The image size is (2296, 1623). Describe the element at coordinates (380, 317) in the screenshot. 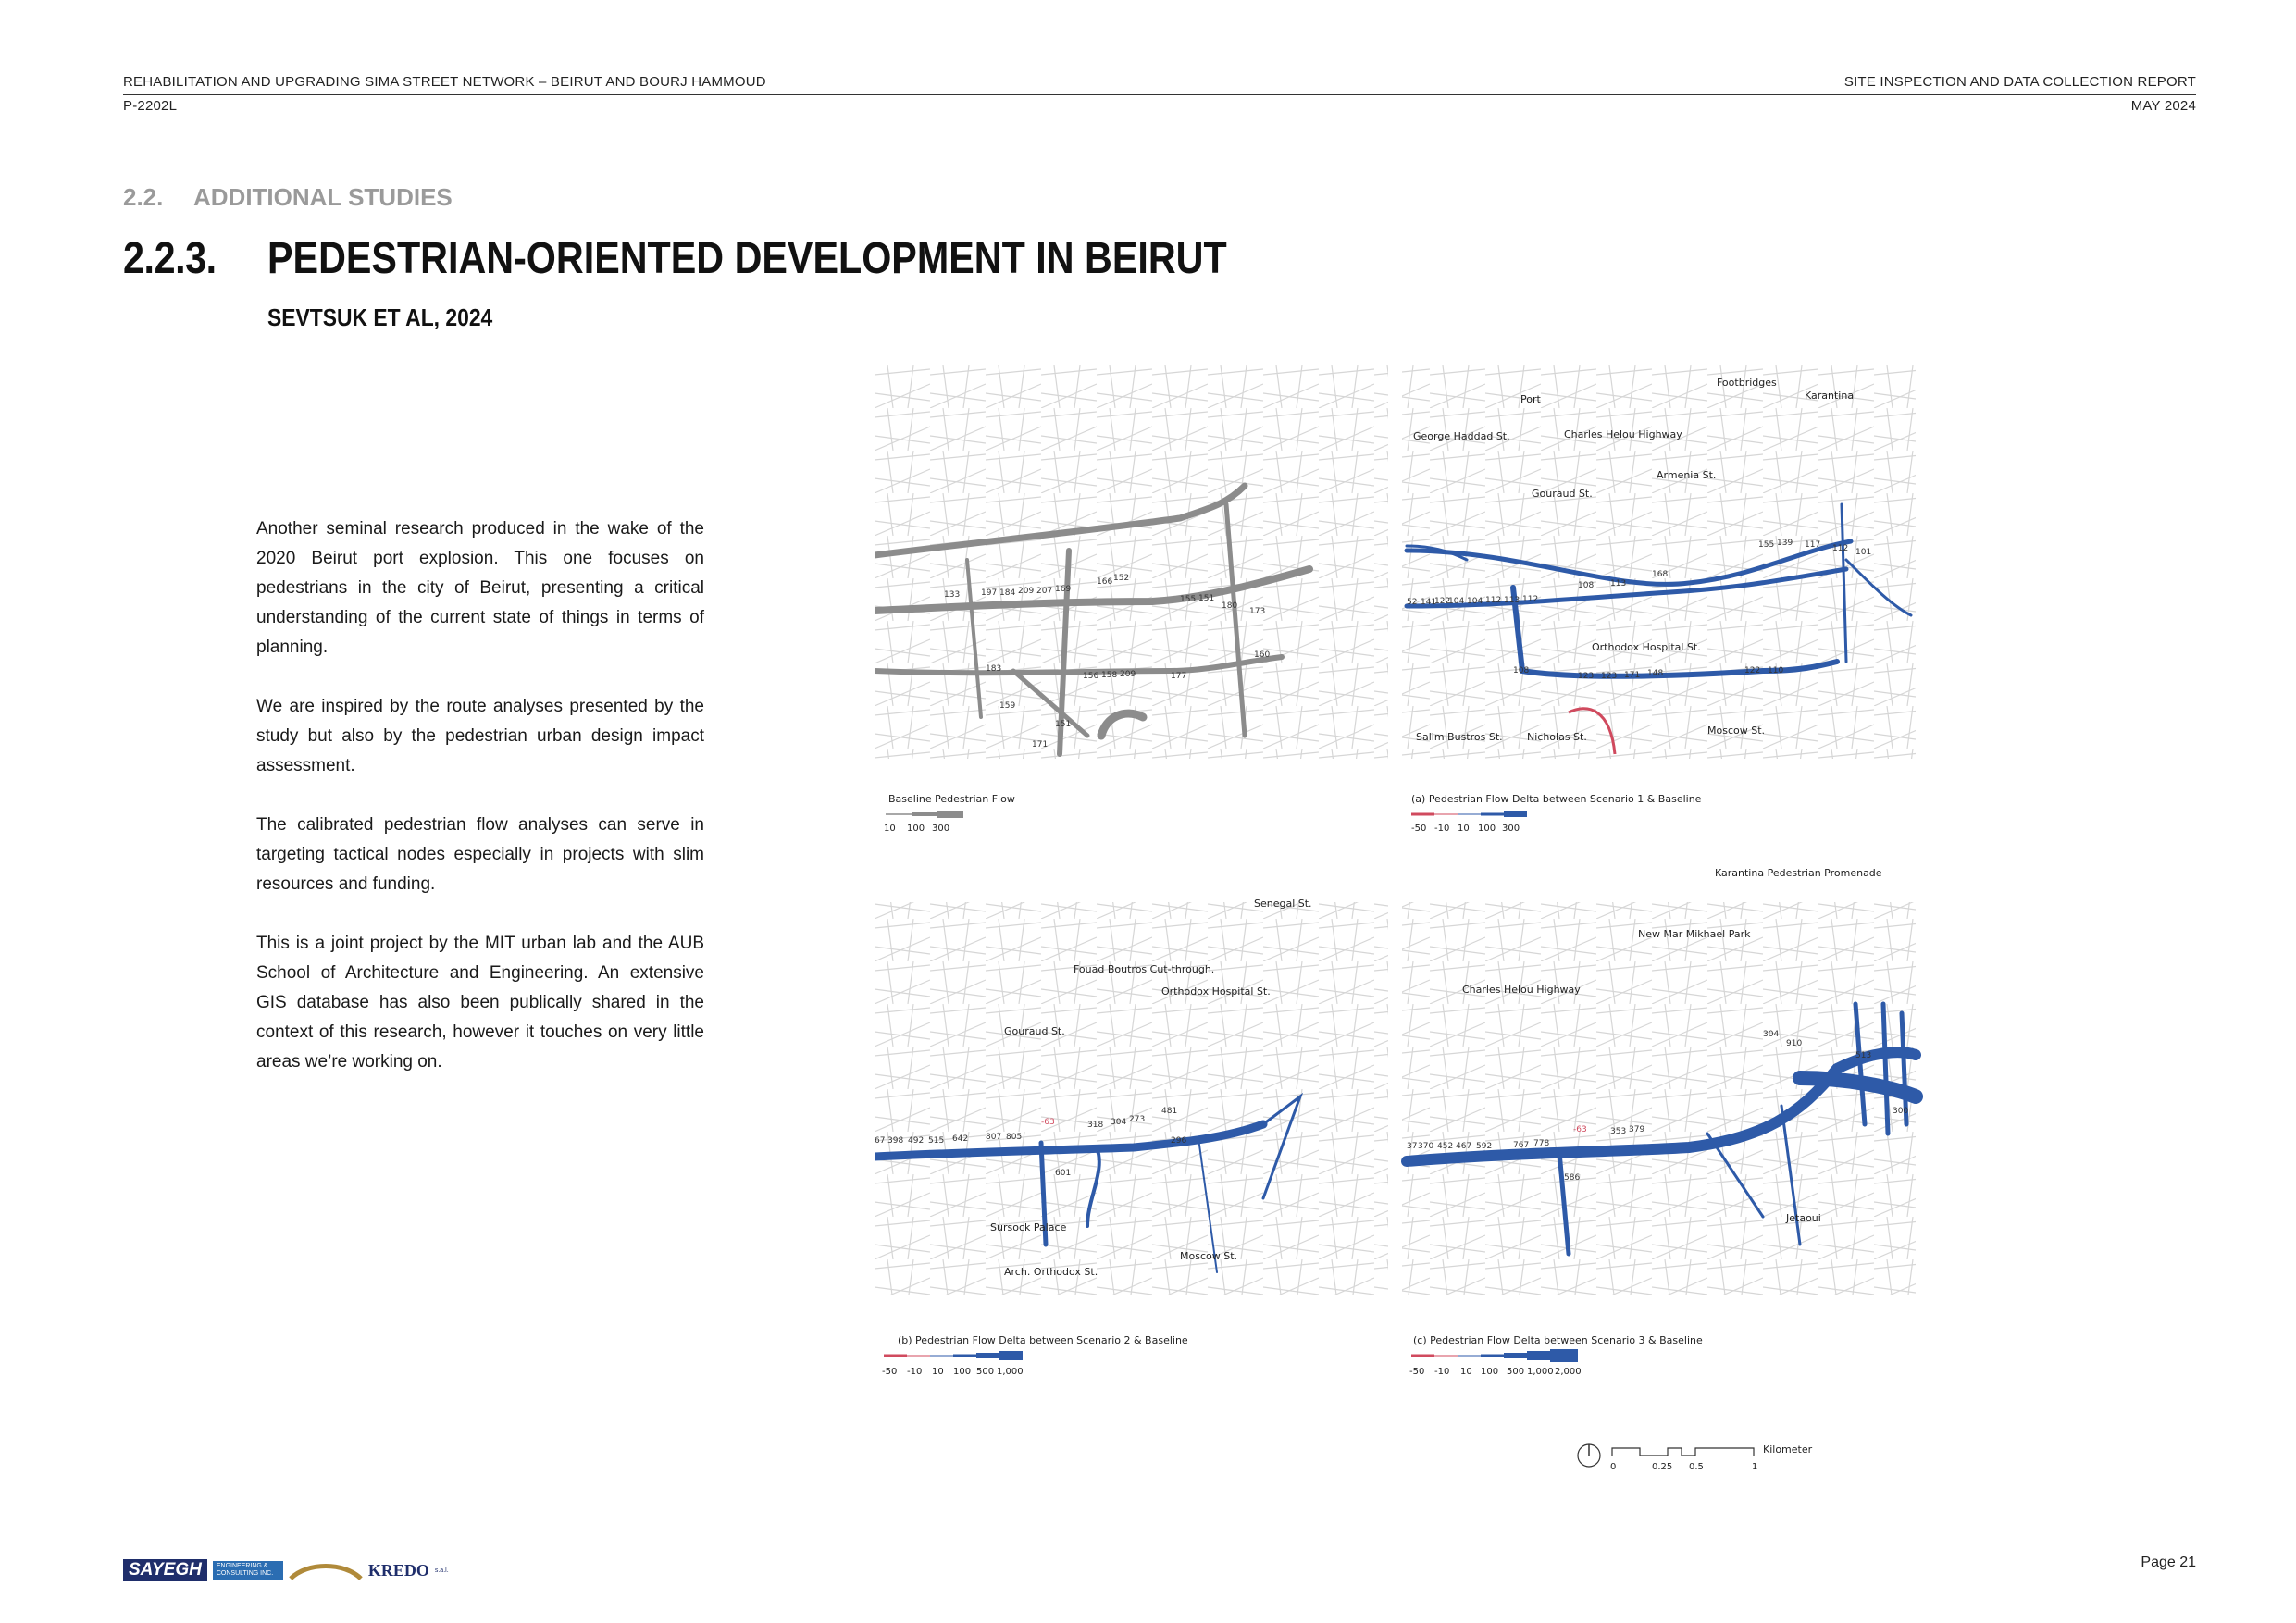

I see `author-line: SEVTSUK ET AL, 2024` at that location.